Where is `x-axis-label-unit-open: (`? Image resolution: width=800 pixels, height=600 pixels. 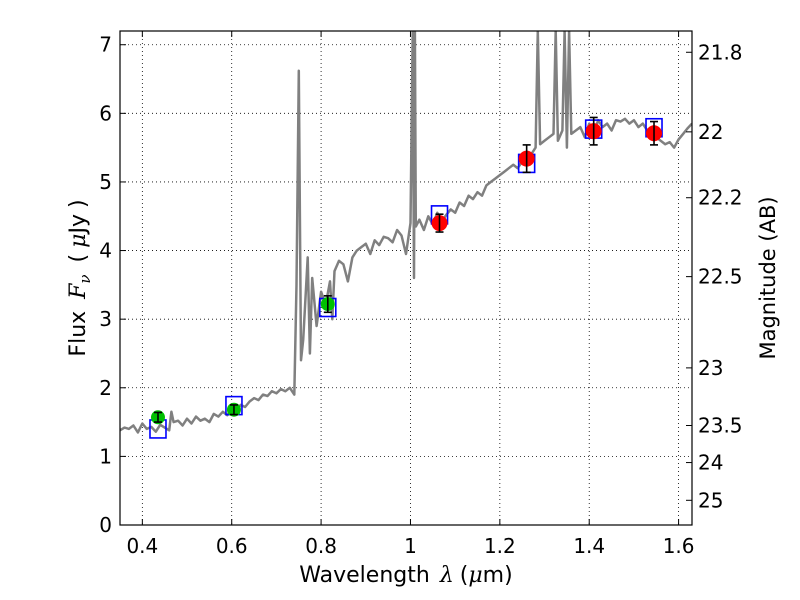
x-axis-label-unit-open: ( is located at coordinates (464, 575).